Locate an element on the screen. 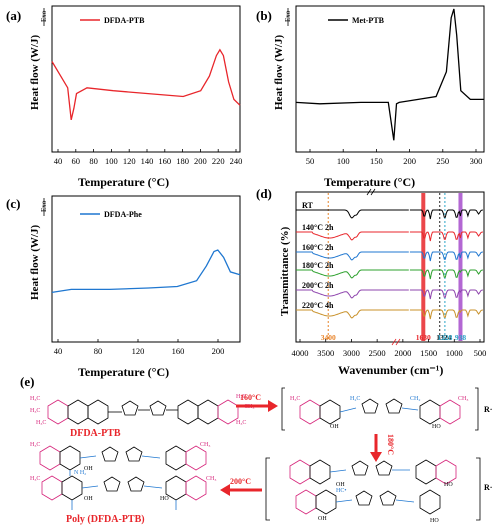 Image resolution: width=500 pixels, height=528 pixels. panel-c-xlabel: Temperature (°C) is located at coordinates (123, 372).